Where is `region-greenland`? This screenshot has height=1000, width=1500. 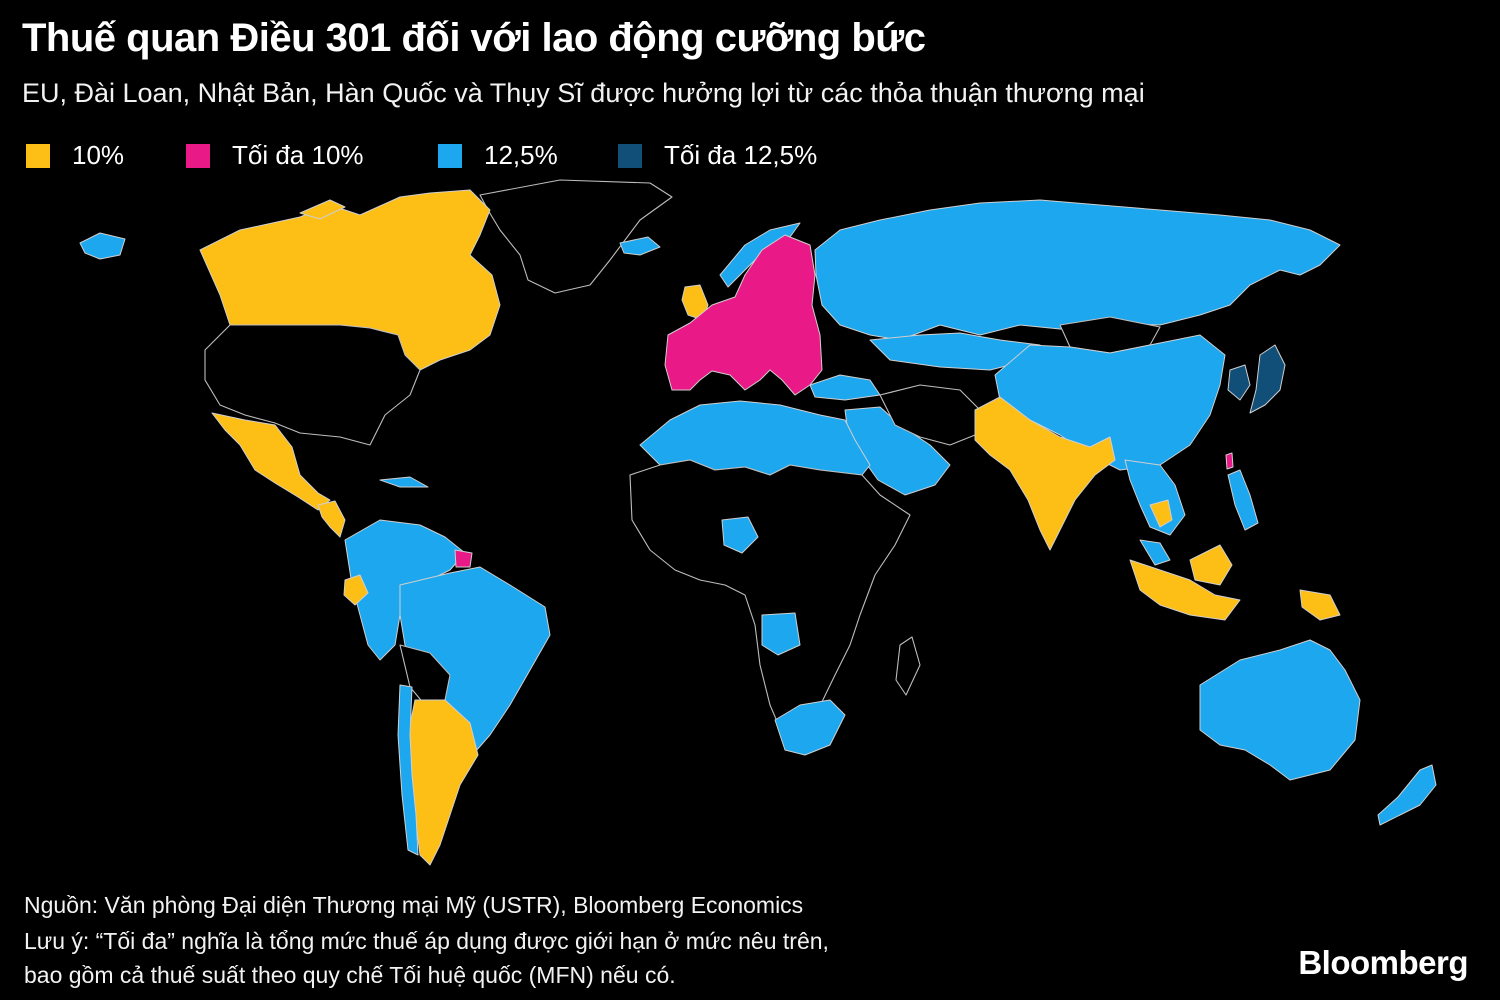 region-greenland is located at coordinates (576, 236).